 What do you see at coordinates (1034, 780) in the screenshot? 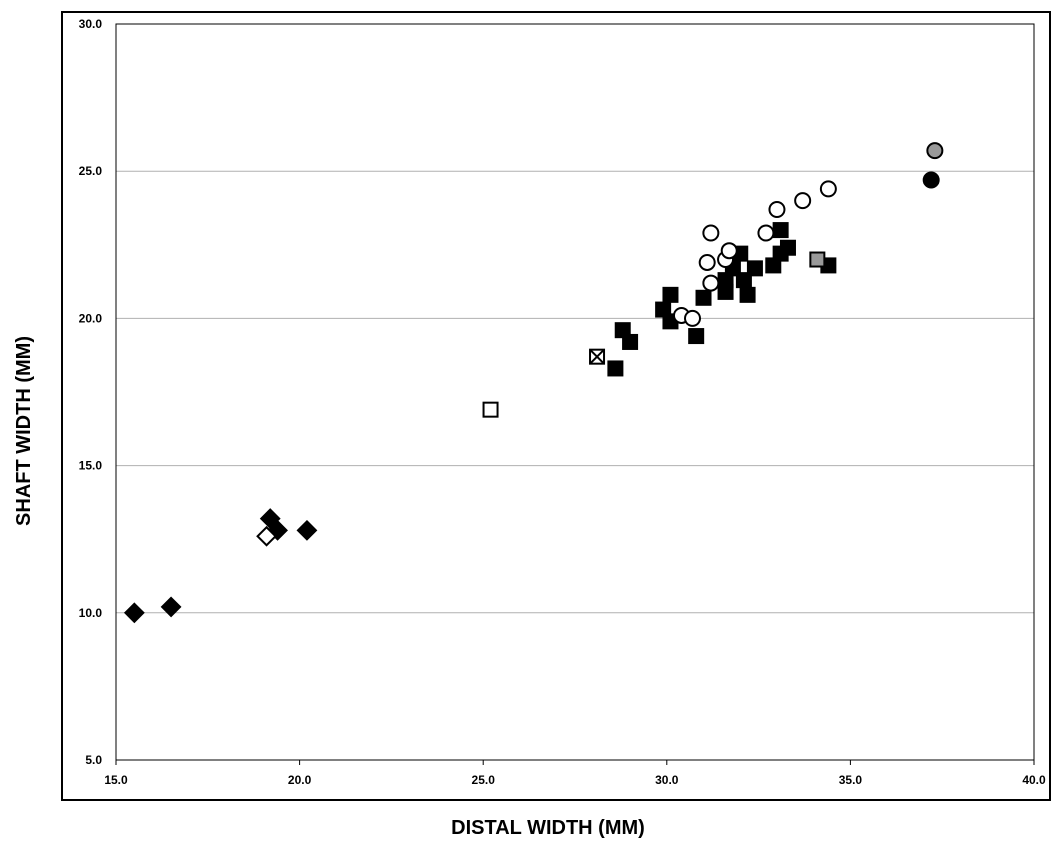
I see `x-tick-label: 40.0` at bounding box center [1034, 780].